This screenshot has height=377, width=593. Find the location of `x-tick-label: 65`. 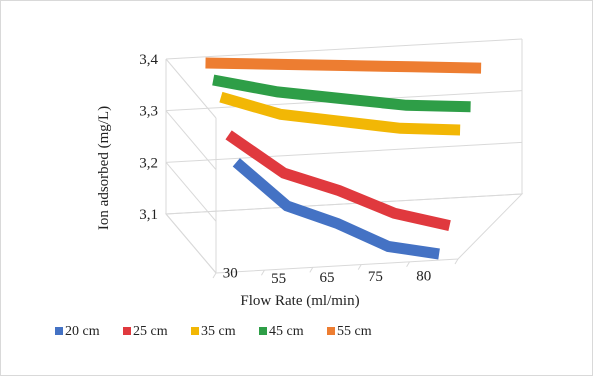

x-tick-label: 65 is located at coordinates (327, 278).